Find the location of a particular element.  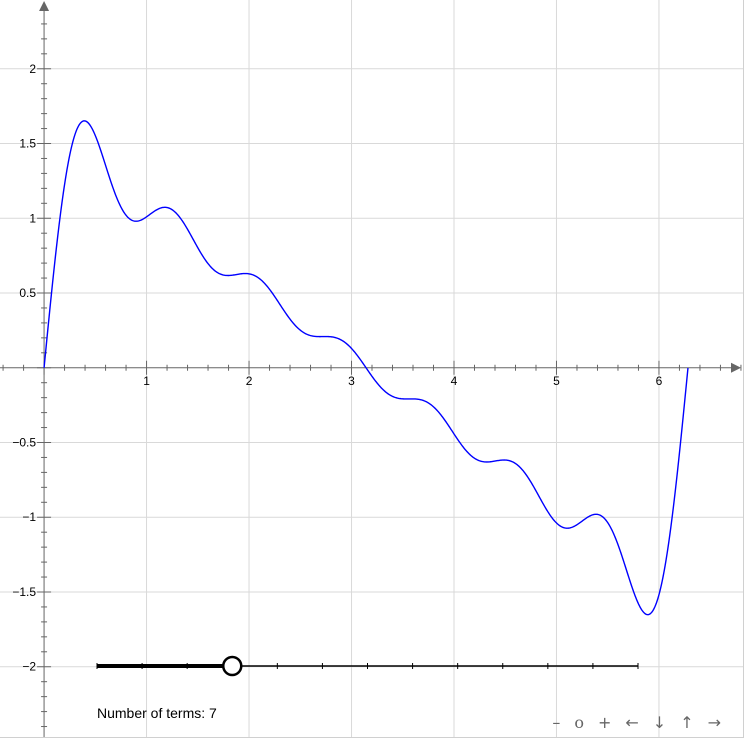

y-tick-label: 0.5 is located at coordinates (27, 293).